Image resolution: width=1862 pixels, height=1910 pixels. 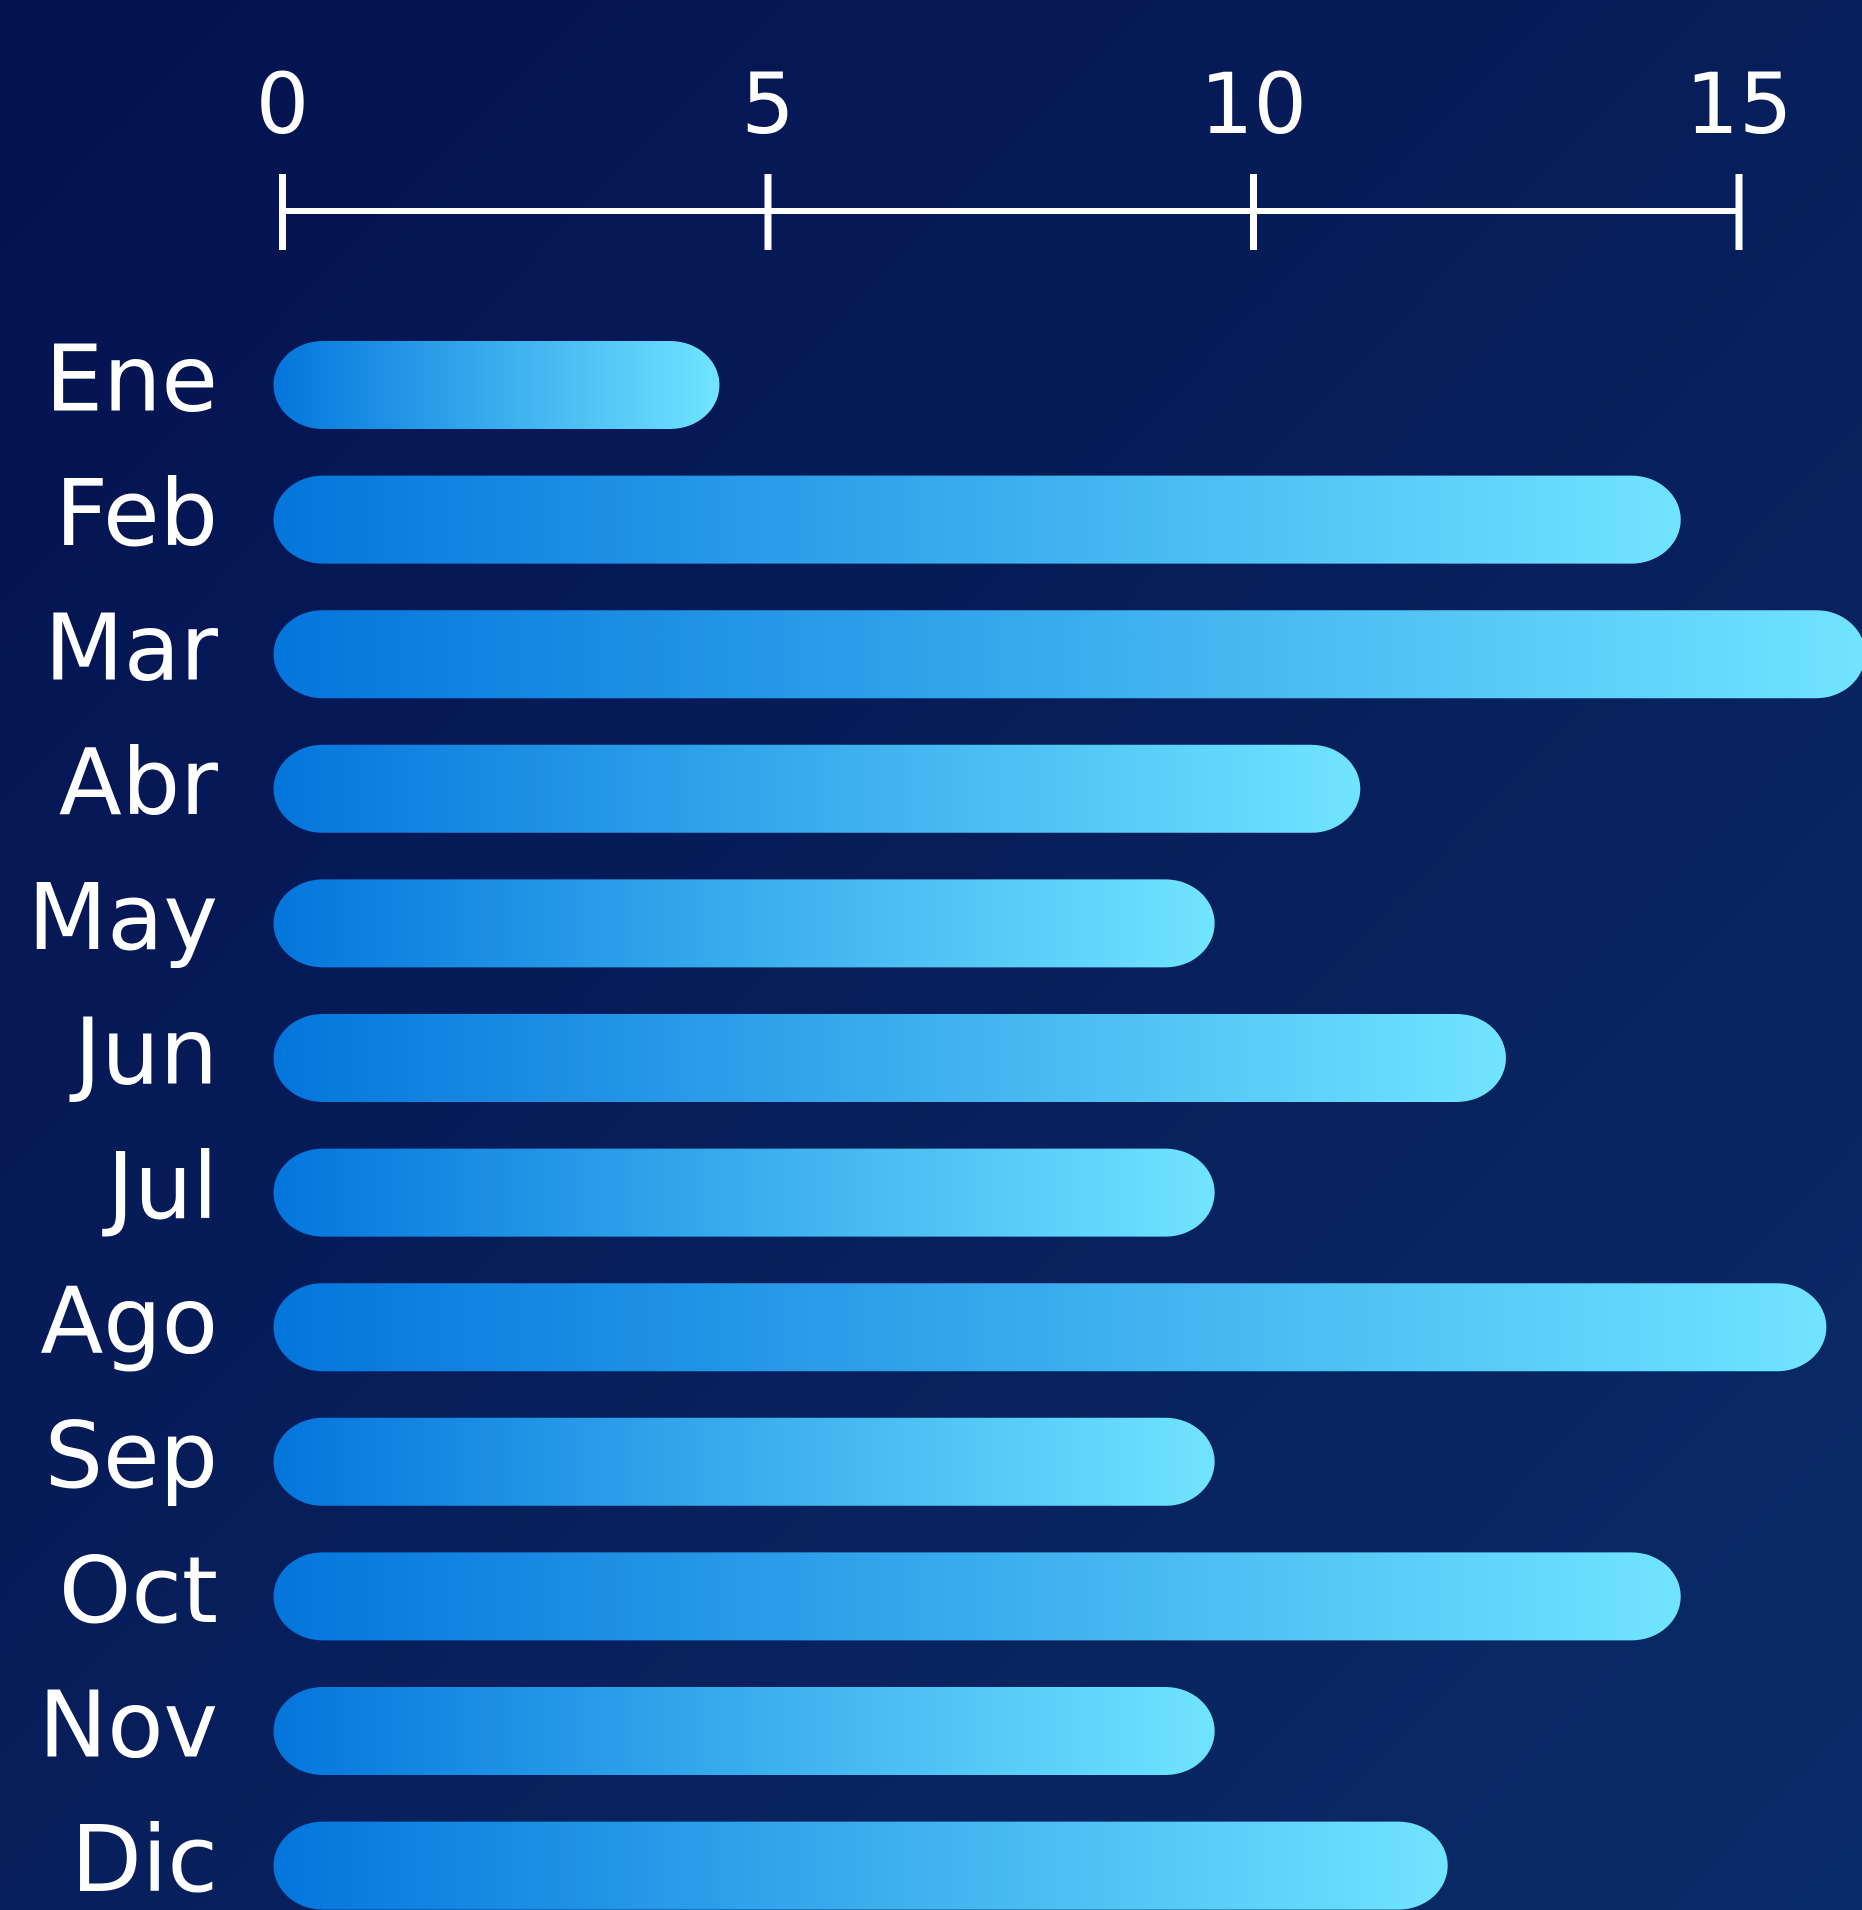 I want to click on y-tick-label: Abr, so click(x=138, y=782).